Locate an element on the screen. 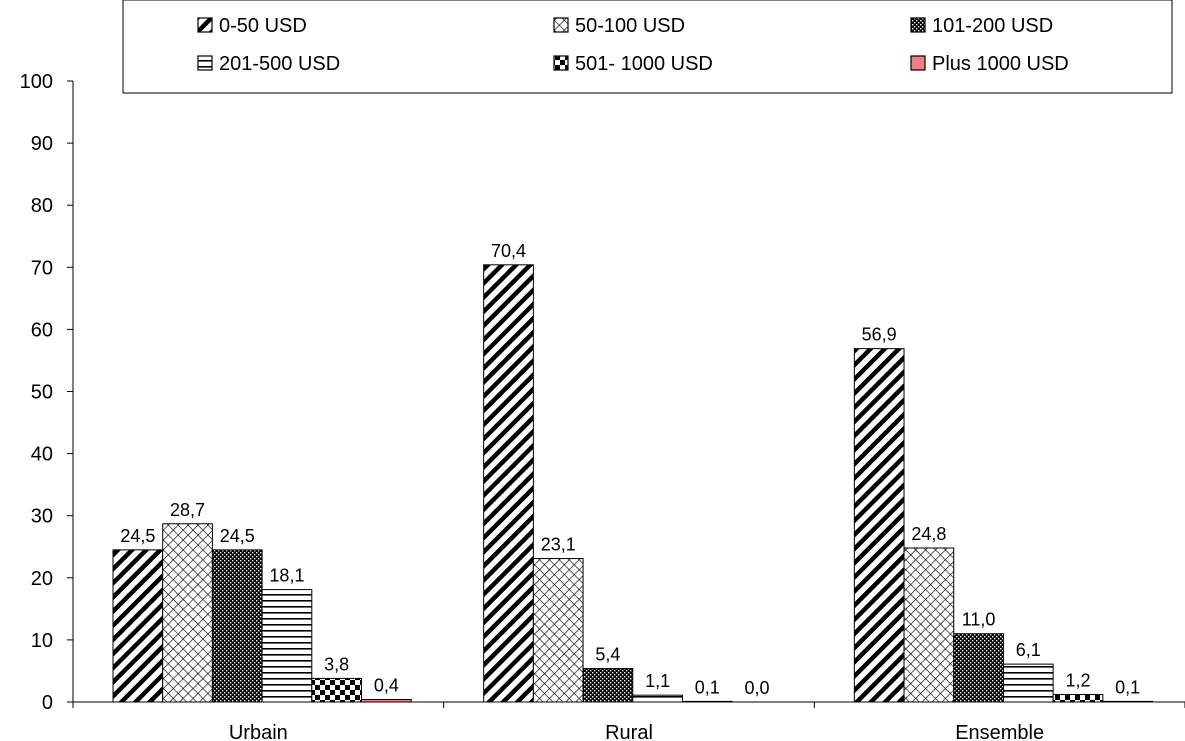 This screenshot has height=741, width=1185. y-tick-label: 50 is located at coordinates (42, 393).